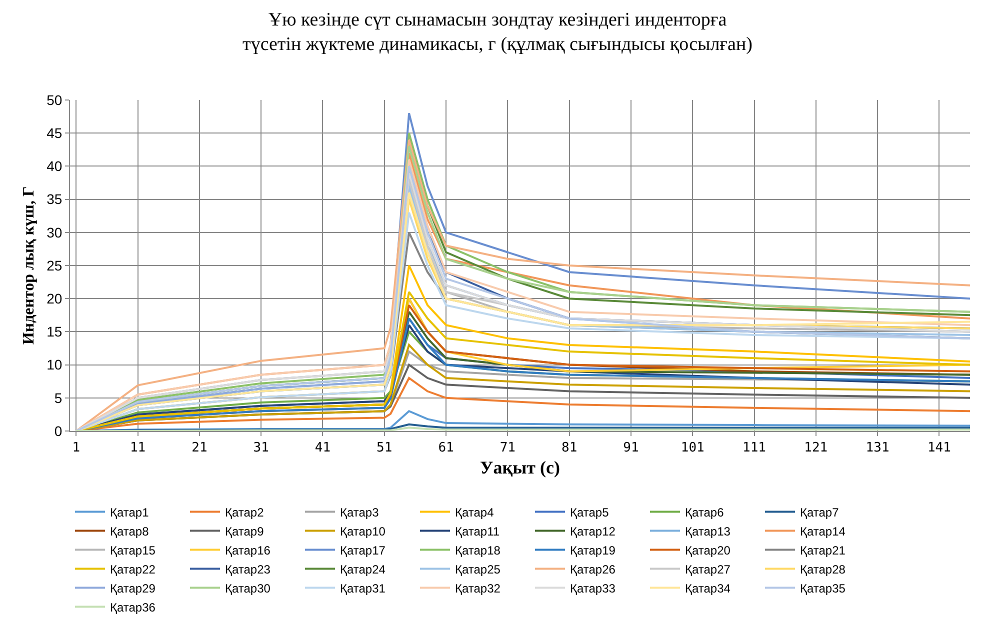 The height and width of the screenshot is (633, 995). I want to click on legend-label: Қатар16, so click(248, 550).